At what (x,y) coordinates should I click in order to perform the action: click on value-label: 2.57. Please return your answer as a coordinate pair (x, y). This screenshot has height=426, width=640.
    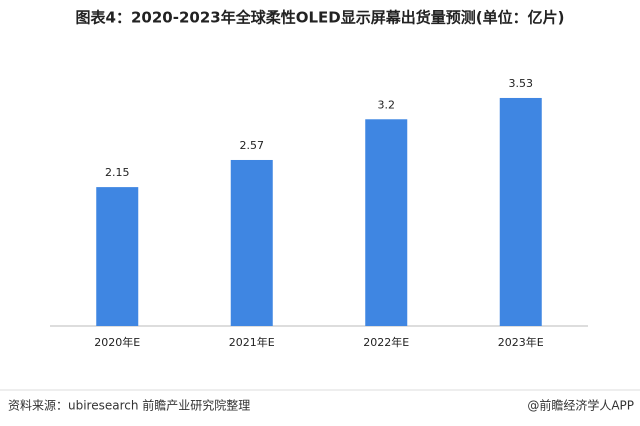
    Looking at the image, I should click on (252, 145).